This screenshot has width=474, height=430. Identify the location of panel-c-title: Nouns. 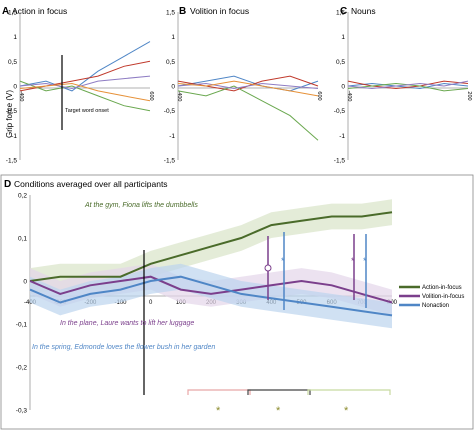
(363, 11).